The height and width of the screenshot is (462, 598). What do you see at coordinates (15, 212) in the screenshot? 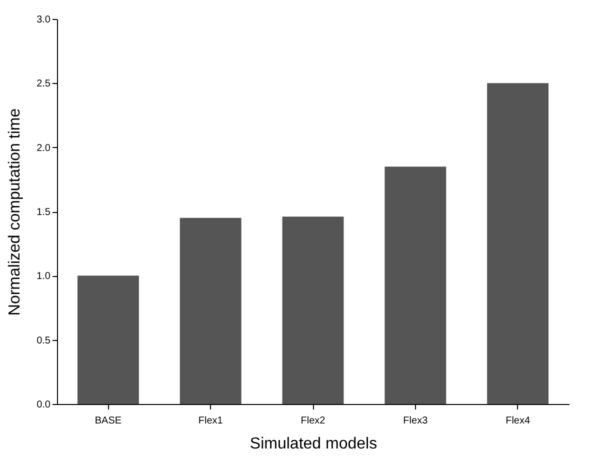
I see `y-axis-title: Normalized computation time` at bounding box center [15, 212].